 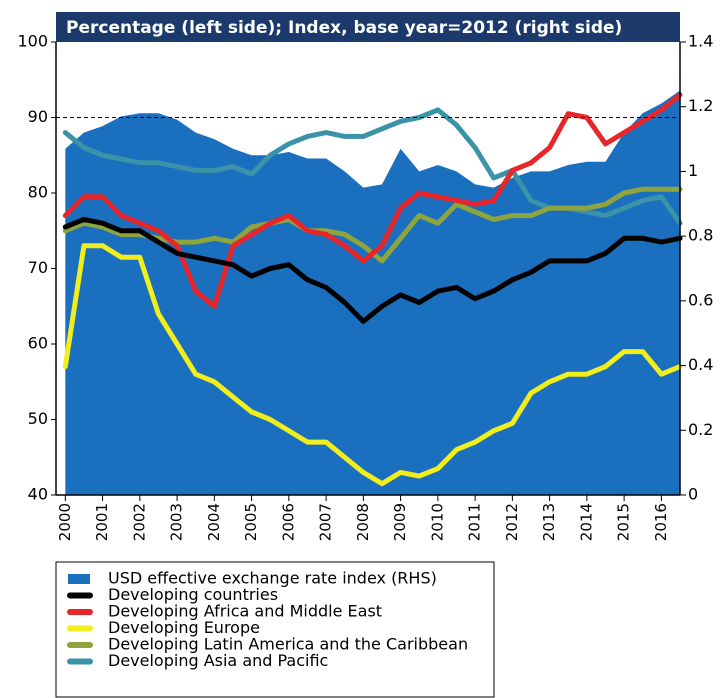 I want to click on x-tick-label: 2012, so click(x=512, y=522).